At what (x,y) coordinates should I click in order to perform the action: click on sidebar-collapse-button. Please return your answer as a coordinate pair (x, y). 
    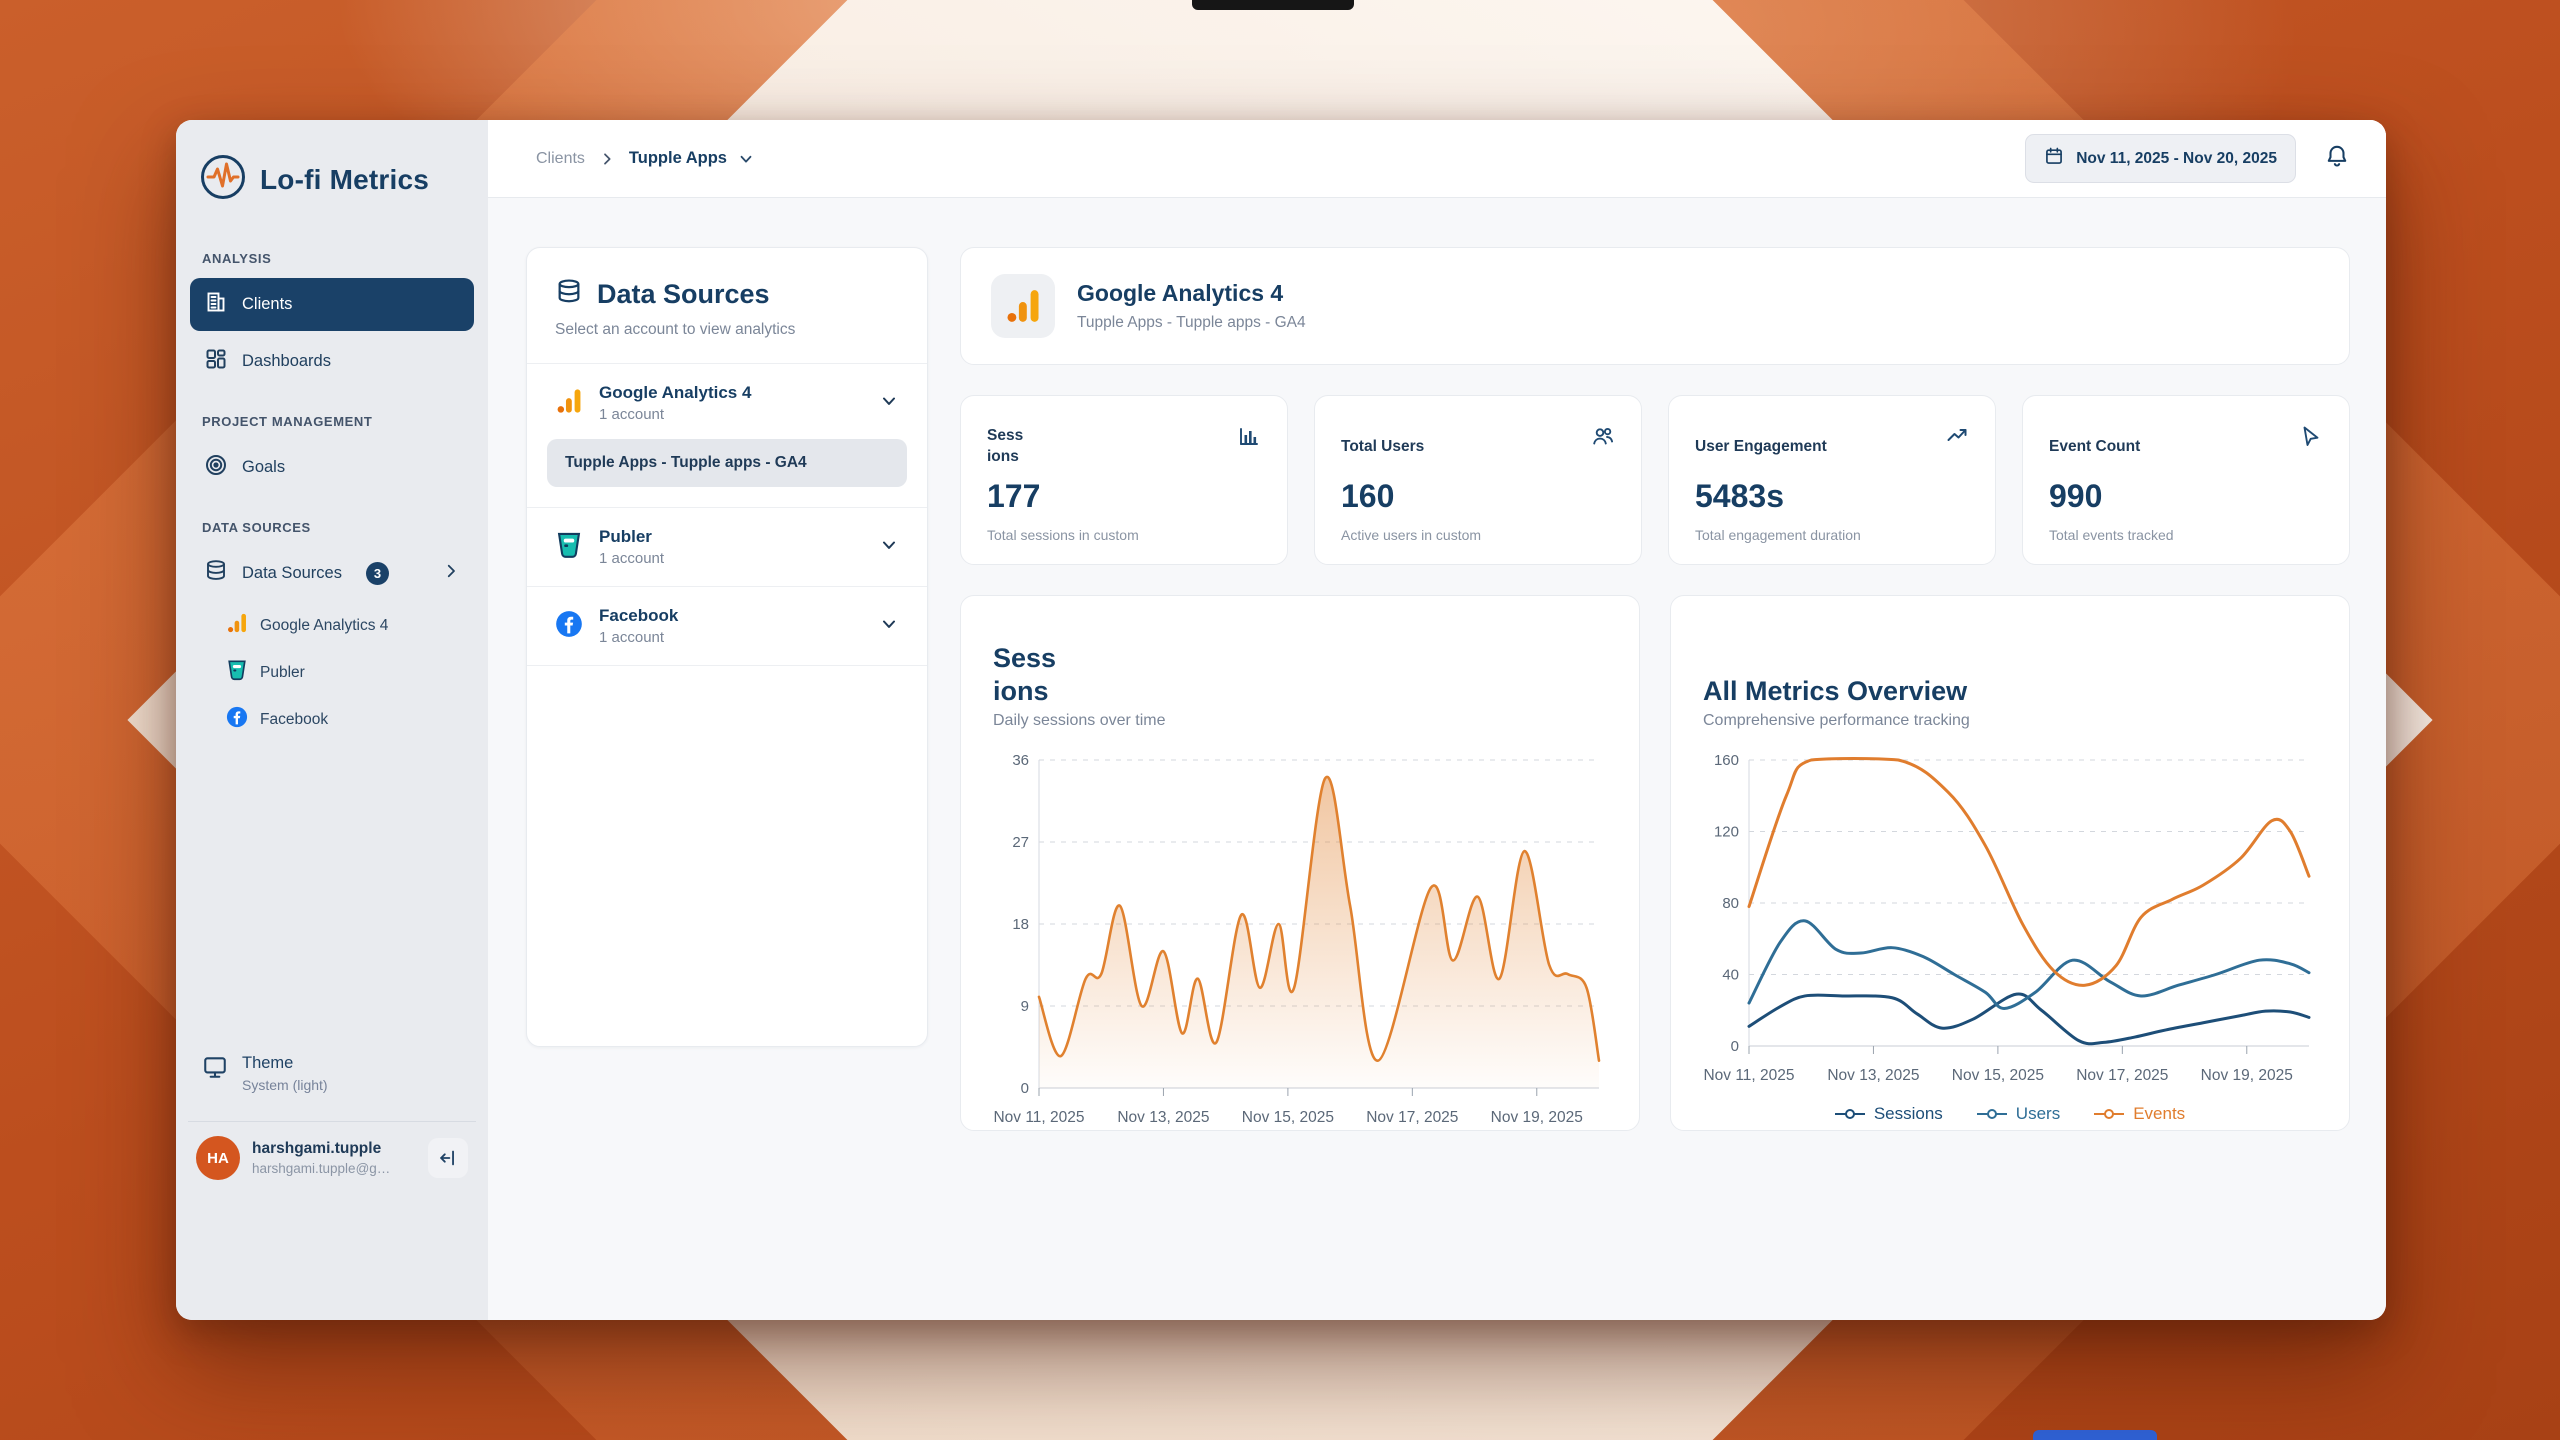
    Looking at the image, I should click on (448, 1158).